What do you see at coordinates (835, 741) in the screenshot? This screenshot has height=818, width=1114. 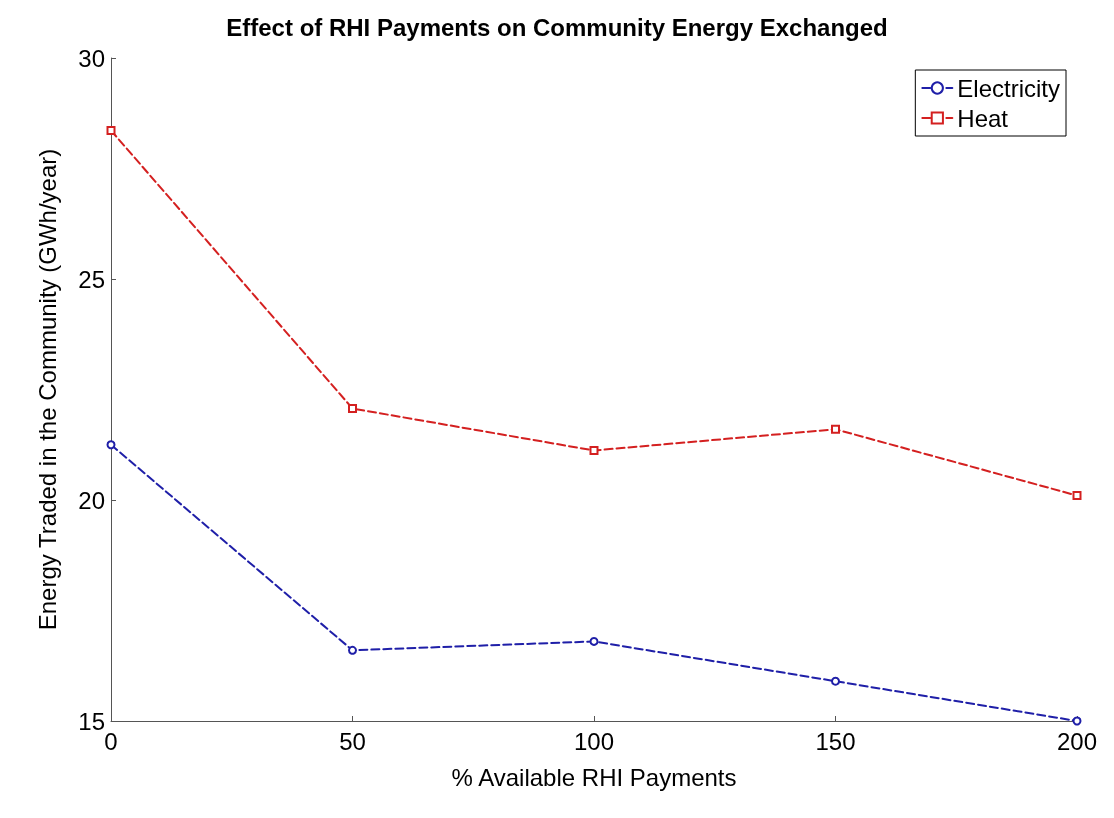 I see `x-tick-label: 150` at bounding box center [835, 741].